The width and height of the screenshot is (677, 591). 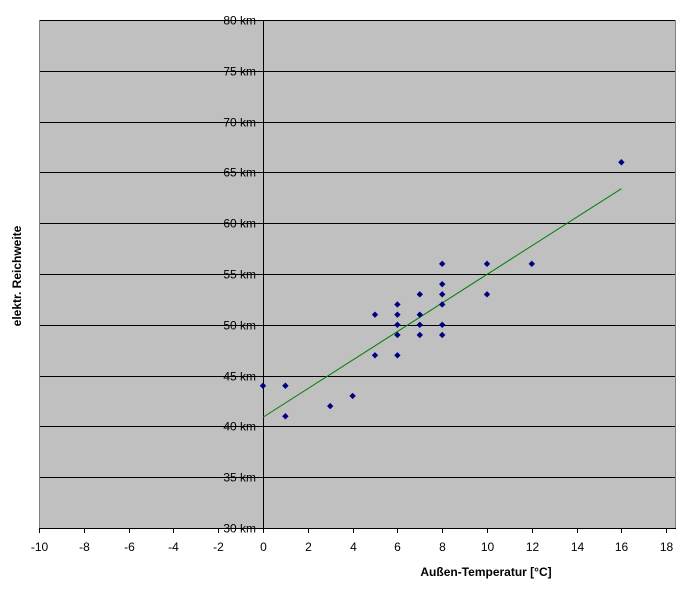 What do you see at coordinates (622, 547) in the screenshot?
I see `x-tick-label: 16` at bounding box center [622, 547].